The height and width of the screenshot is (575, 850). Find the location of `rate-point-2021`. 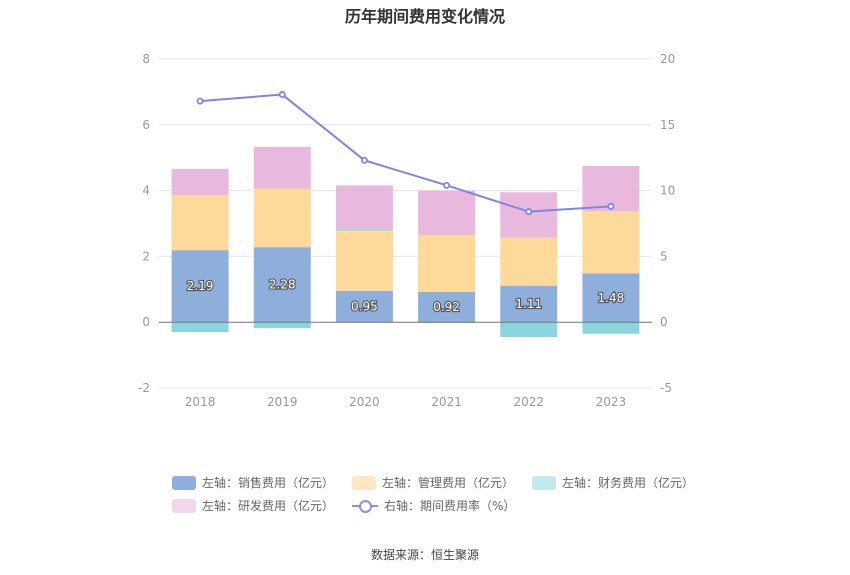

rate-point-2021 is located at coordinates (447, 185).